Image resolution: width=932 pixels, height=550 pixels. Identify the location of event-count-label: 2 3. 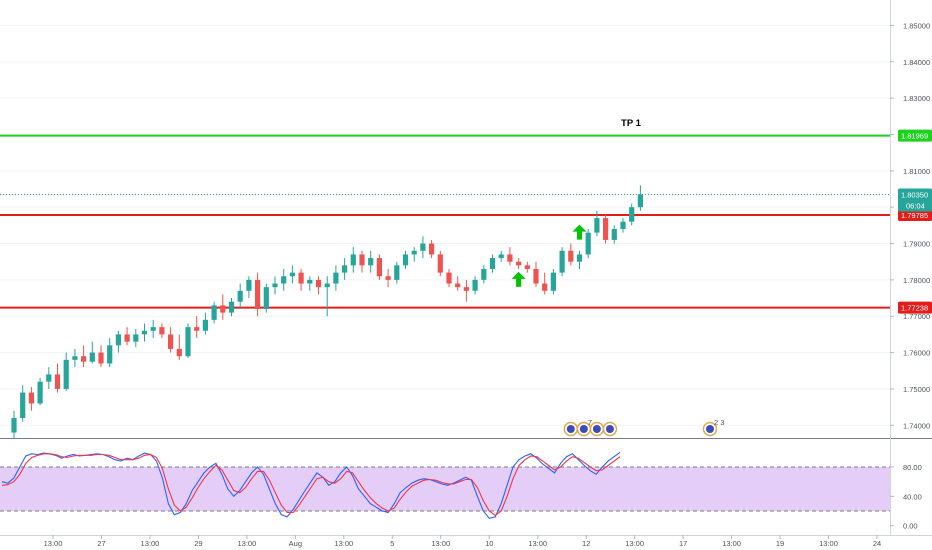
(719, 422).